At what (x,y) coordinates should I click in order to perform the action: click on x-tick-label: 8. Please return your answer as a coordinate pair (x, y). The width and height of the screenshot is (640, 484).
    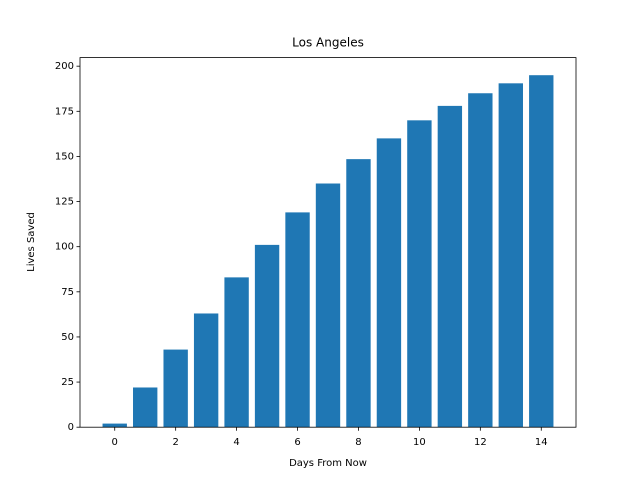
    Looking at the image, I should click on (358, 442).